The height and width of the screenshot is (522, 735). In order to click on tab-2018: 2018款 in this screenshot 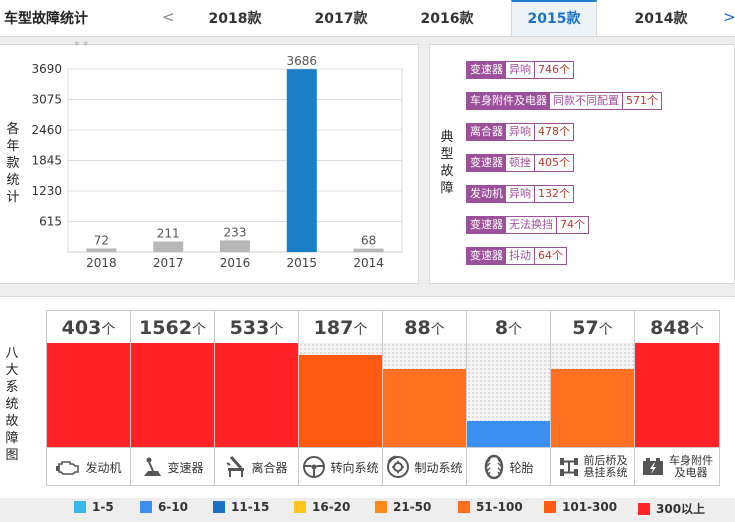, I will do `click(235, 19)`.